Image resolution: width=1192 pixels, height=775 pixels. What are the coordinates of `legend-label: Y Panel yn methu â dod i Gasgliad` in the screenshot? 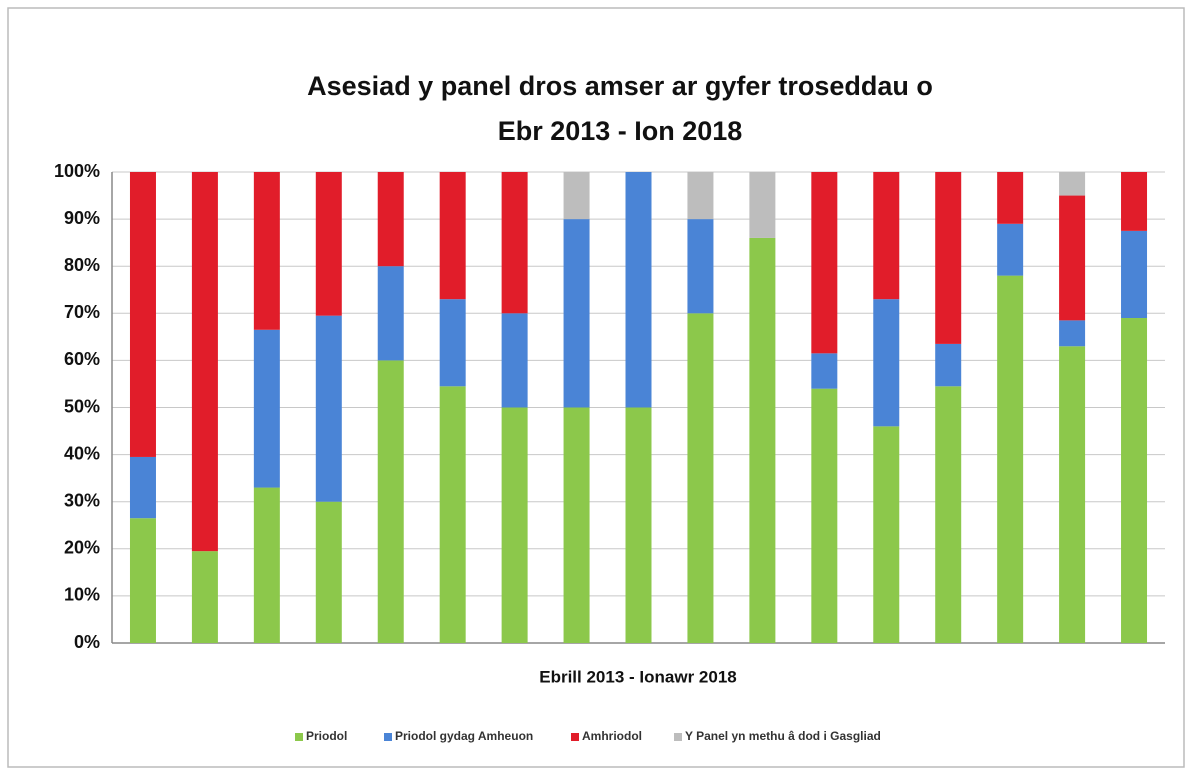 It's located at (783, 736).